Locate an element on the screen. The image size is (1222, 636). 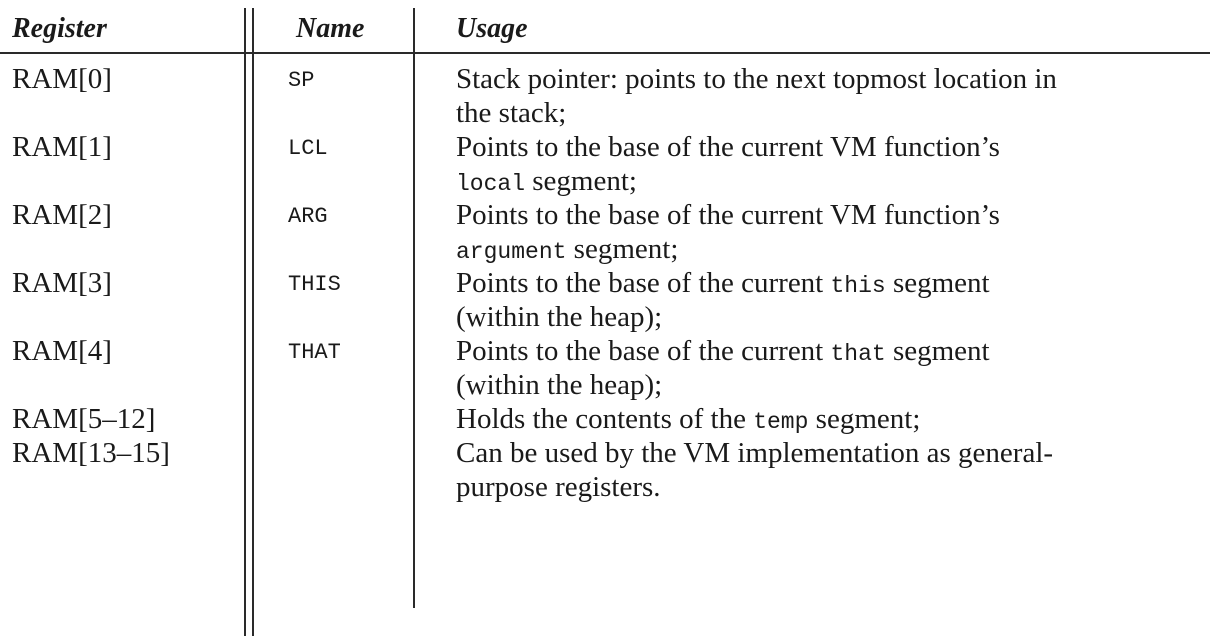
column-divider-double-right is located at coordinates (253, 322).